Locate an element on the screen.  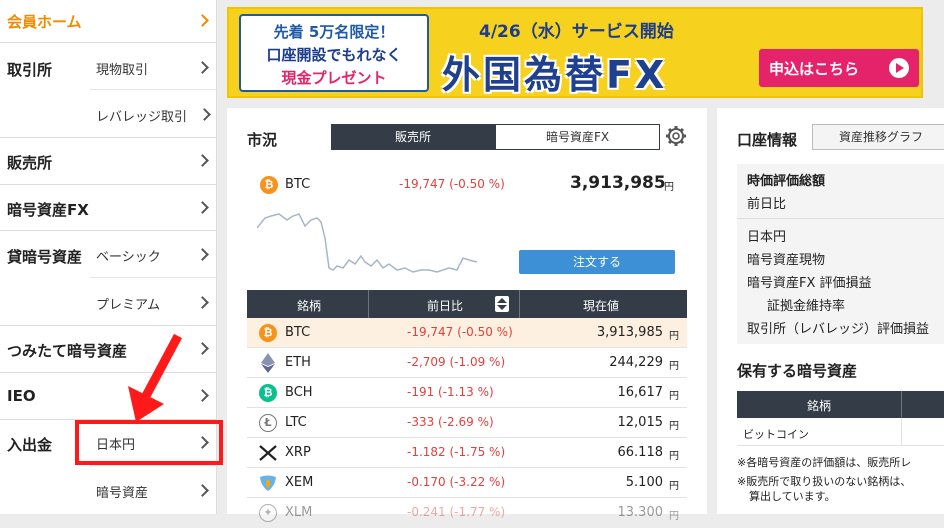
row-symbol: BTC is located at coordinates (298, 332).